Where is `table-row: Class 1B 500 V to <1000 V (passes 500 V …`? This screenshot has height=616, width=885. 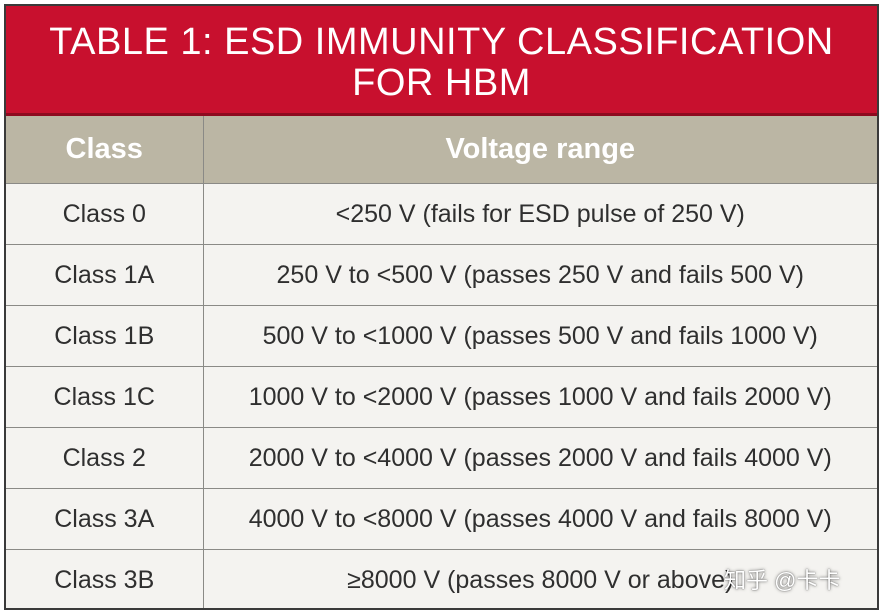 table-row: Class 1B 500 V to <1000 V (passes 500 V … is located at coordinates (441, 336).